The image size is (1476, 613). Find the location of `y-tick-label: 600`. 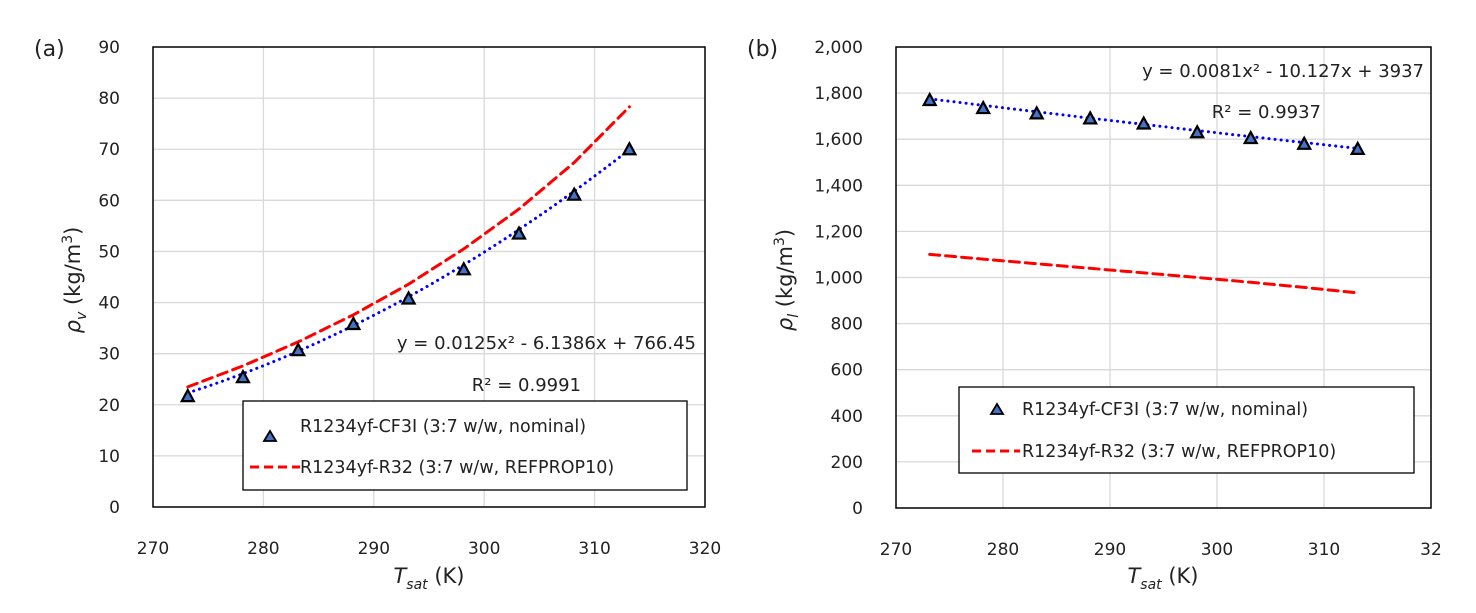

y-tick-label: 600 is located at coordinates (847, 371).